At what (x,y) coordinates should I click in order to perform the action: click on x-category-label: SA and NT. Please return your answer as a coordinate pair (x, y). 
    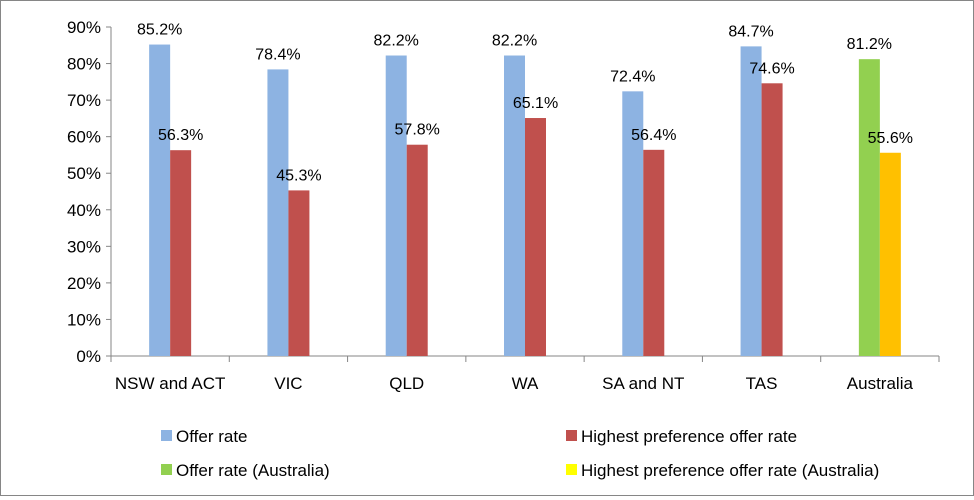
    Looking at the image, I should click on (643, 383).